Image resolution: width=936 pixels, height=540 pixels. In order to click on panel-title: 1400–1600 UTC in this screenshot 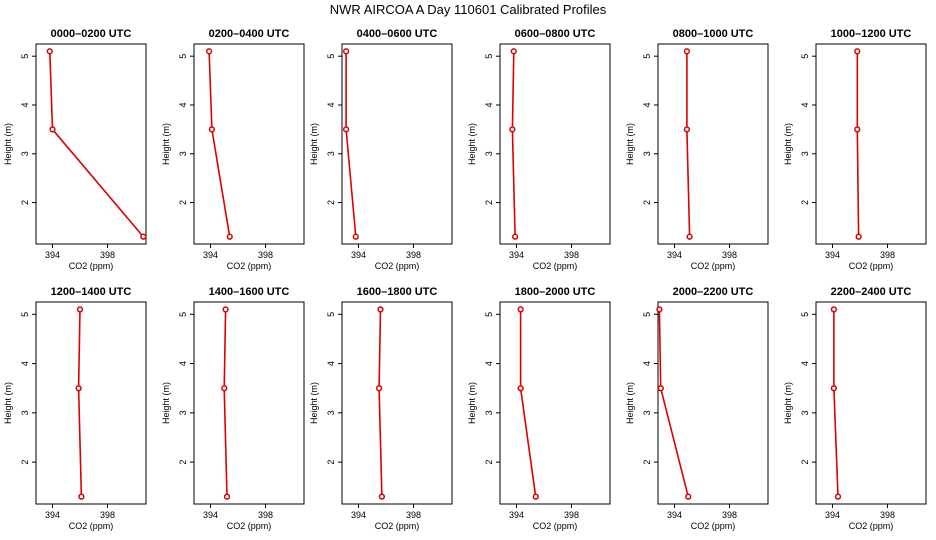, I will do `click(249, 292)`.